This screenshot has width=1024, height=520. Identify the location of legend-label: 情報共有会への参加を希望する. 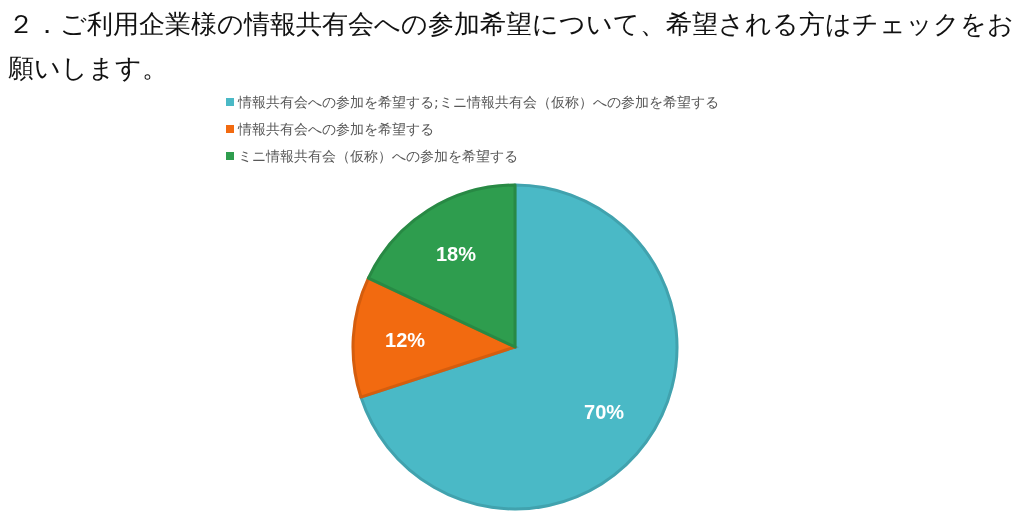
(335, 129).